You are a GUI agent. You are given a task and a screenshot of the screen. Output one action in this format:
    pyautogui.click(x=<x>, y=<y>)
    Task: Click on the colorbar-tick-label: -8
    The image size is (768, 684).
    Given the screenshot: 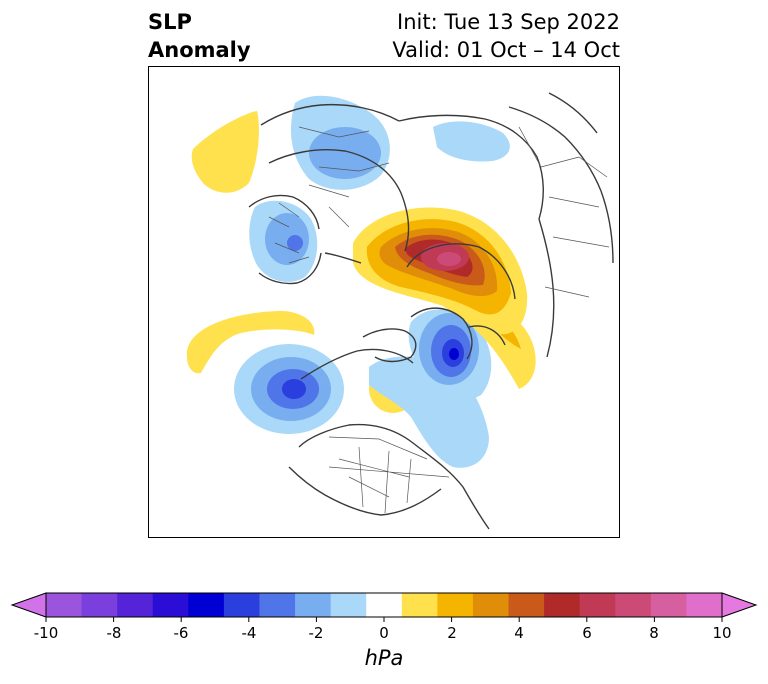 What is the action you would take?
    pyautogui.click(x=114, y=633)
    